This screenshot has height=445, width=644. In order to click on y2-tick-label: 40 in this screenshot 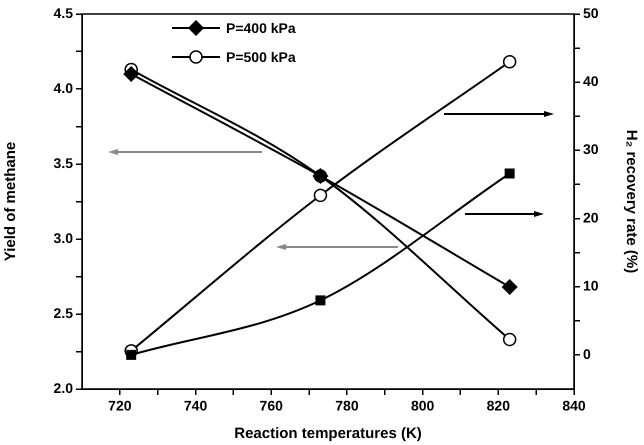, I will do `click(591, 81)`.